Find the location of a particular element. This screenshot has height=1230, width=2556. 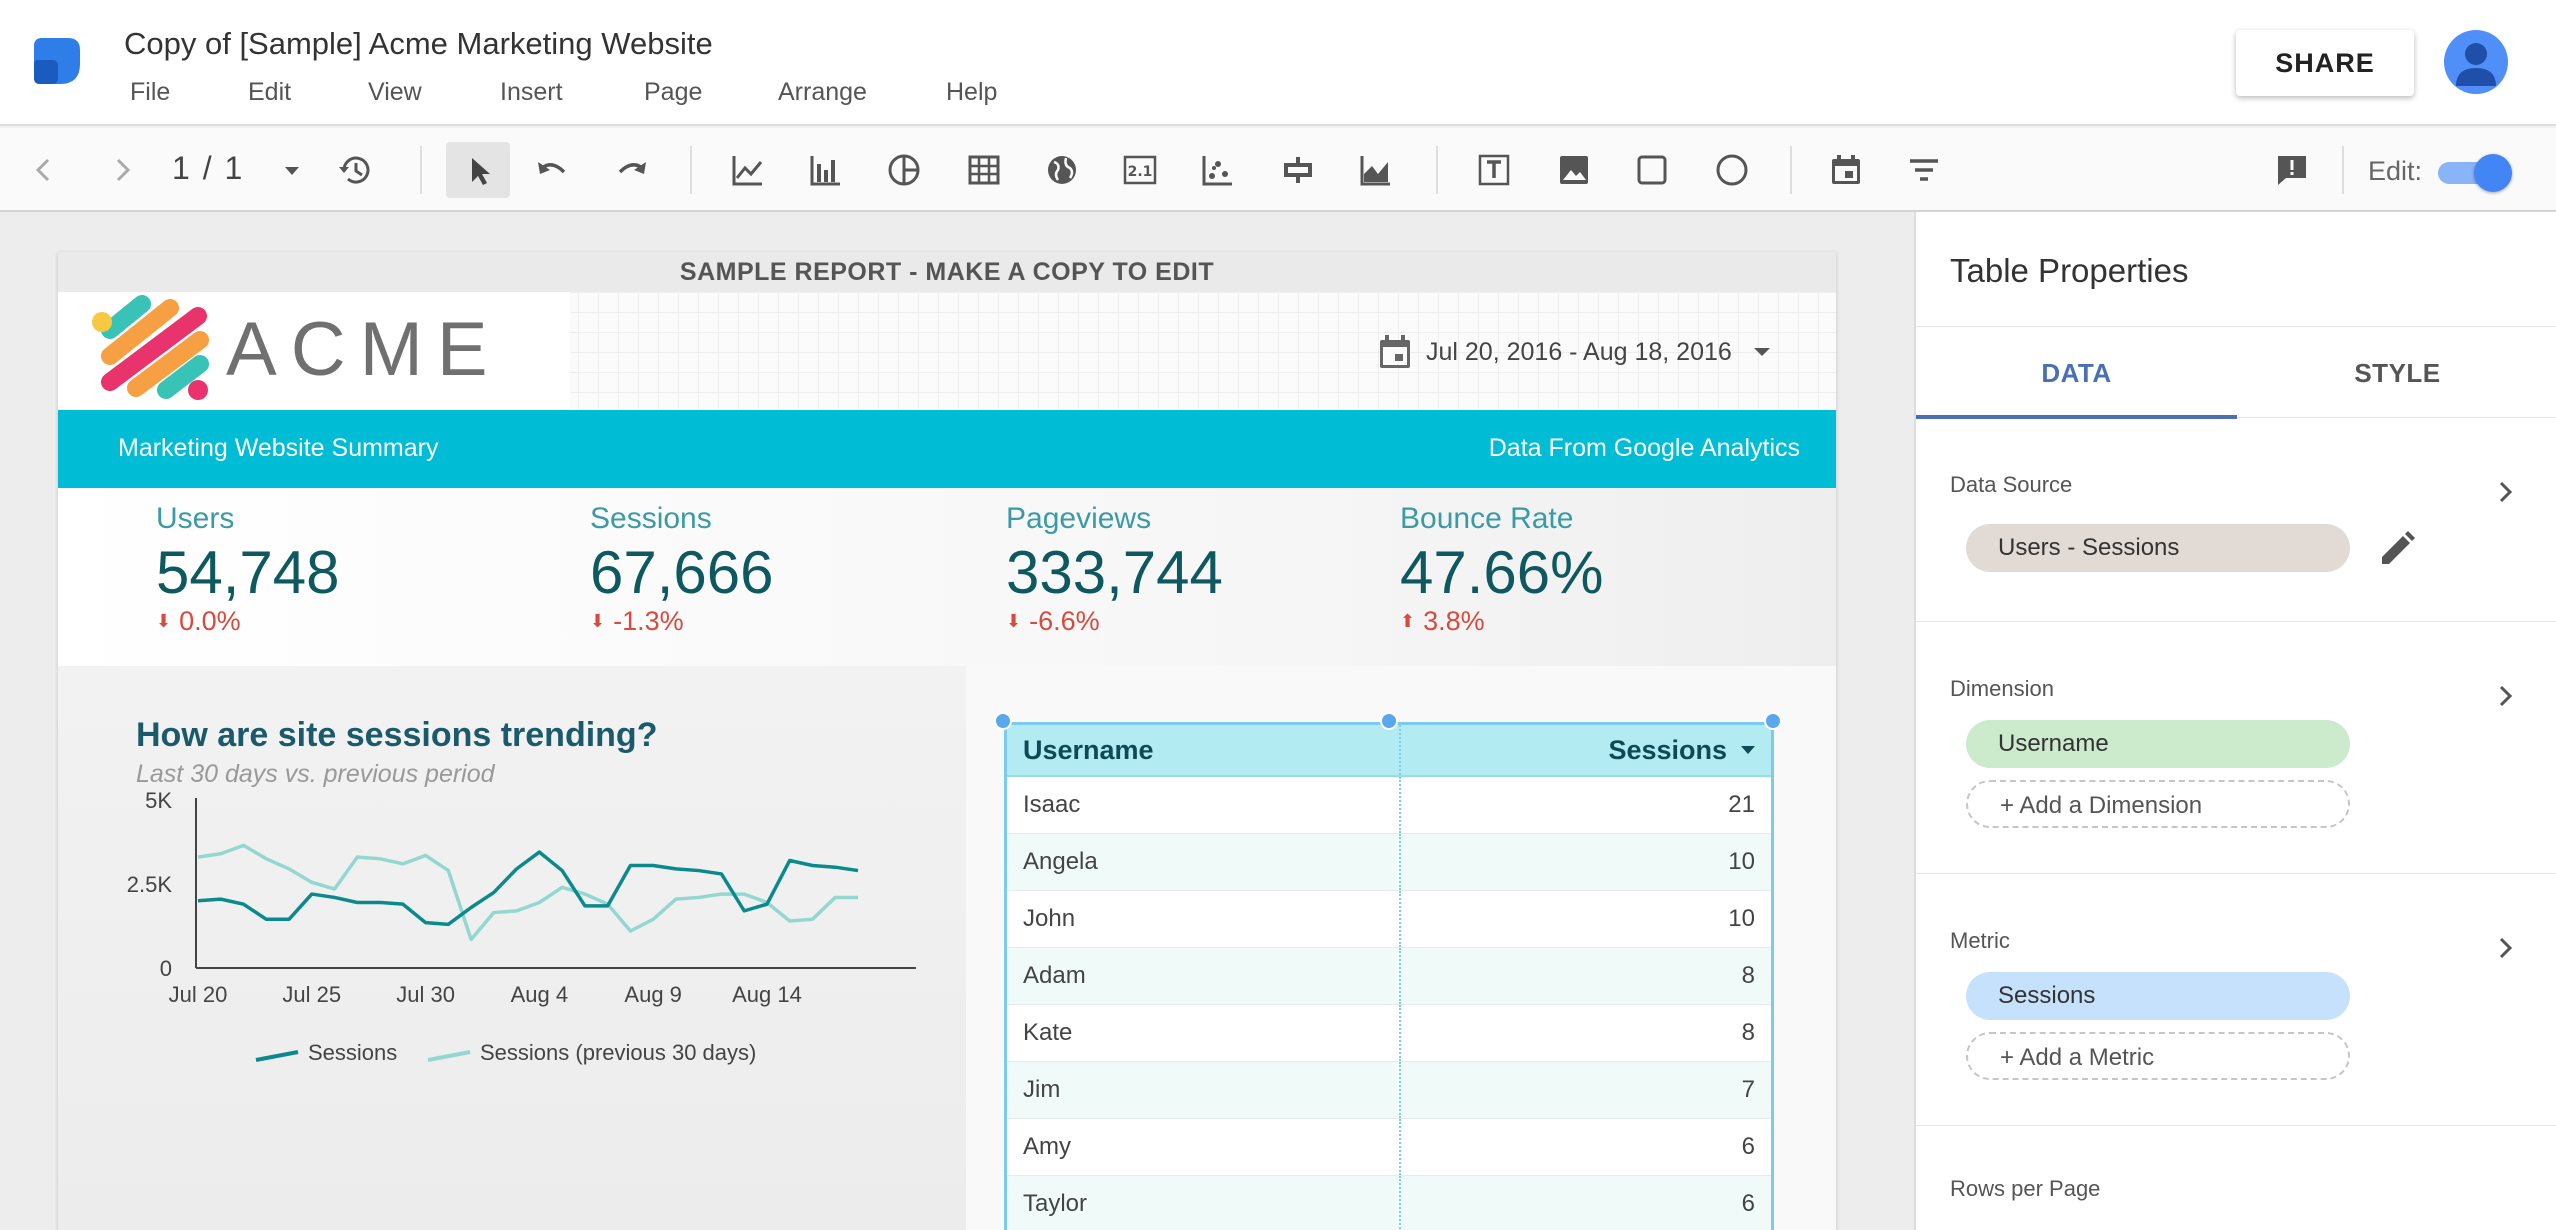

menu-file: File is located at coordinates (150, 92).